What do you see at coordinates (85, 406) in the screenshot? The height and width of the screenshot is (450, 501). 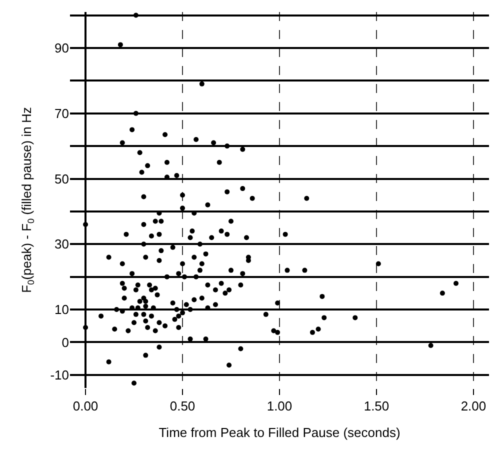 I see `x-tick-label: 0.00` at bounding box center [85, 406].